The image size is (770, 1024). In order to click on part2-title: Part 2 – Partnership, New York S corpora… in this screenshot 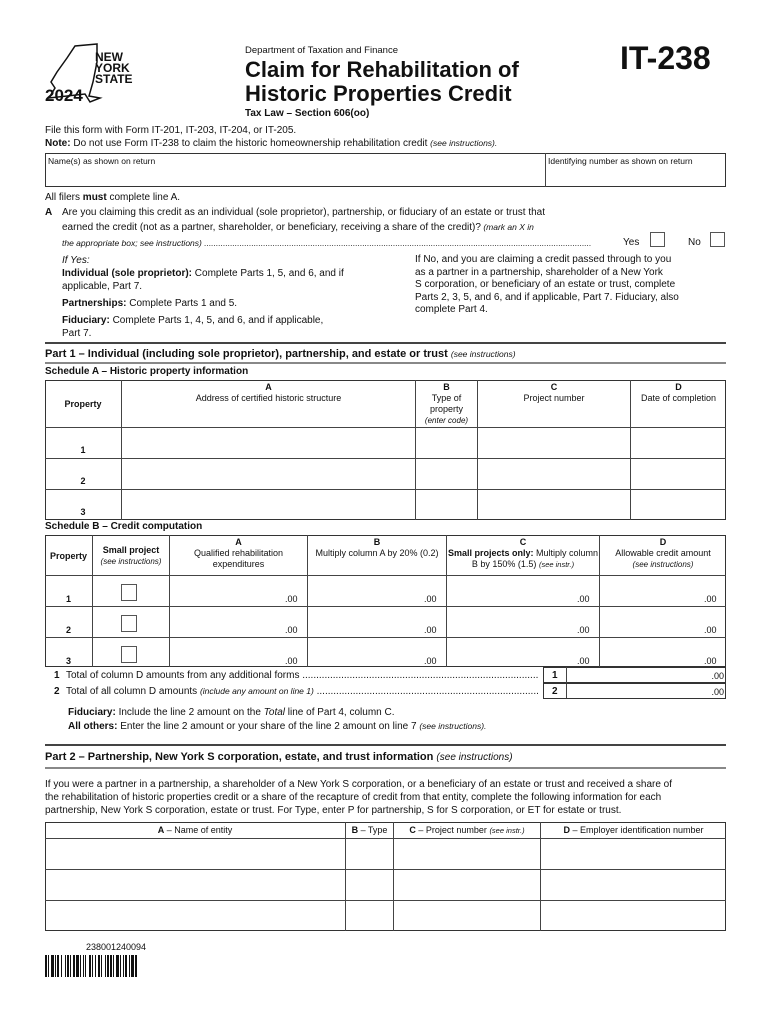, I will do `click(279, 757)`.